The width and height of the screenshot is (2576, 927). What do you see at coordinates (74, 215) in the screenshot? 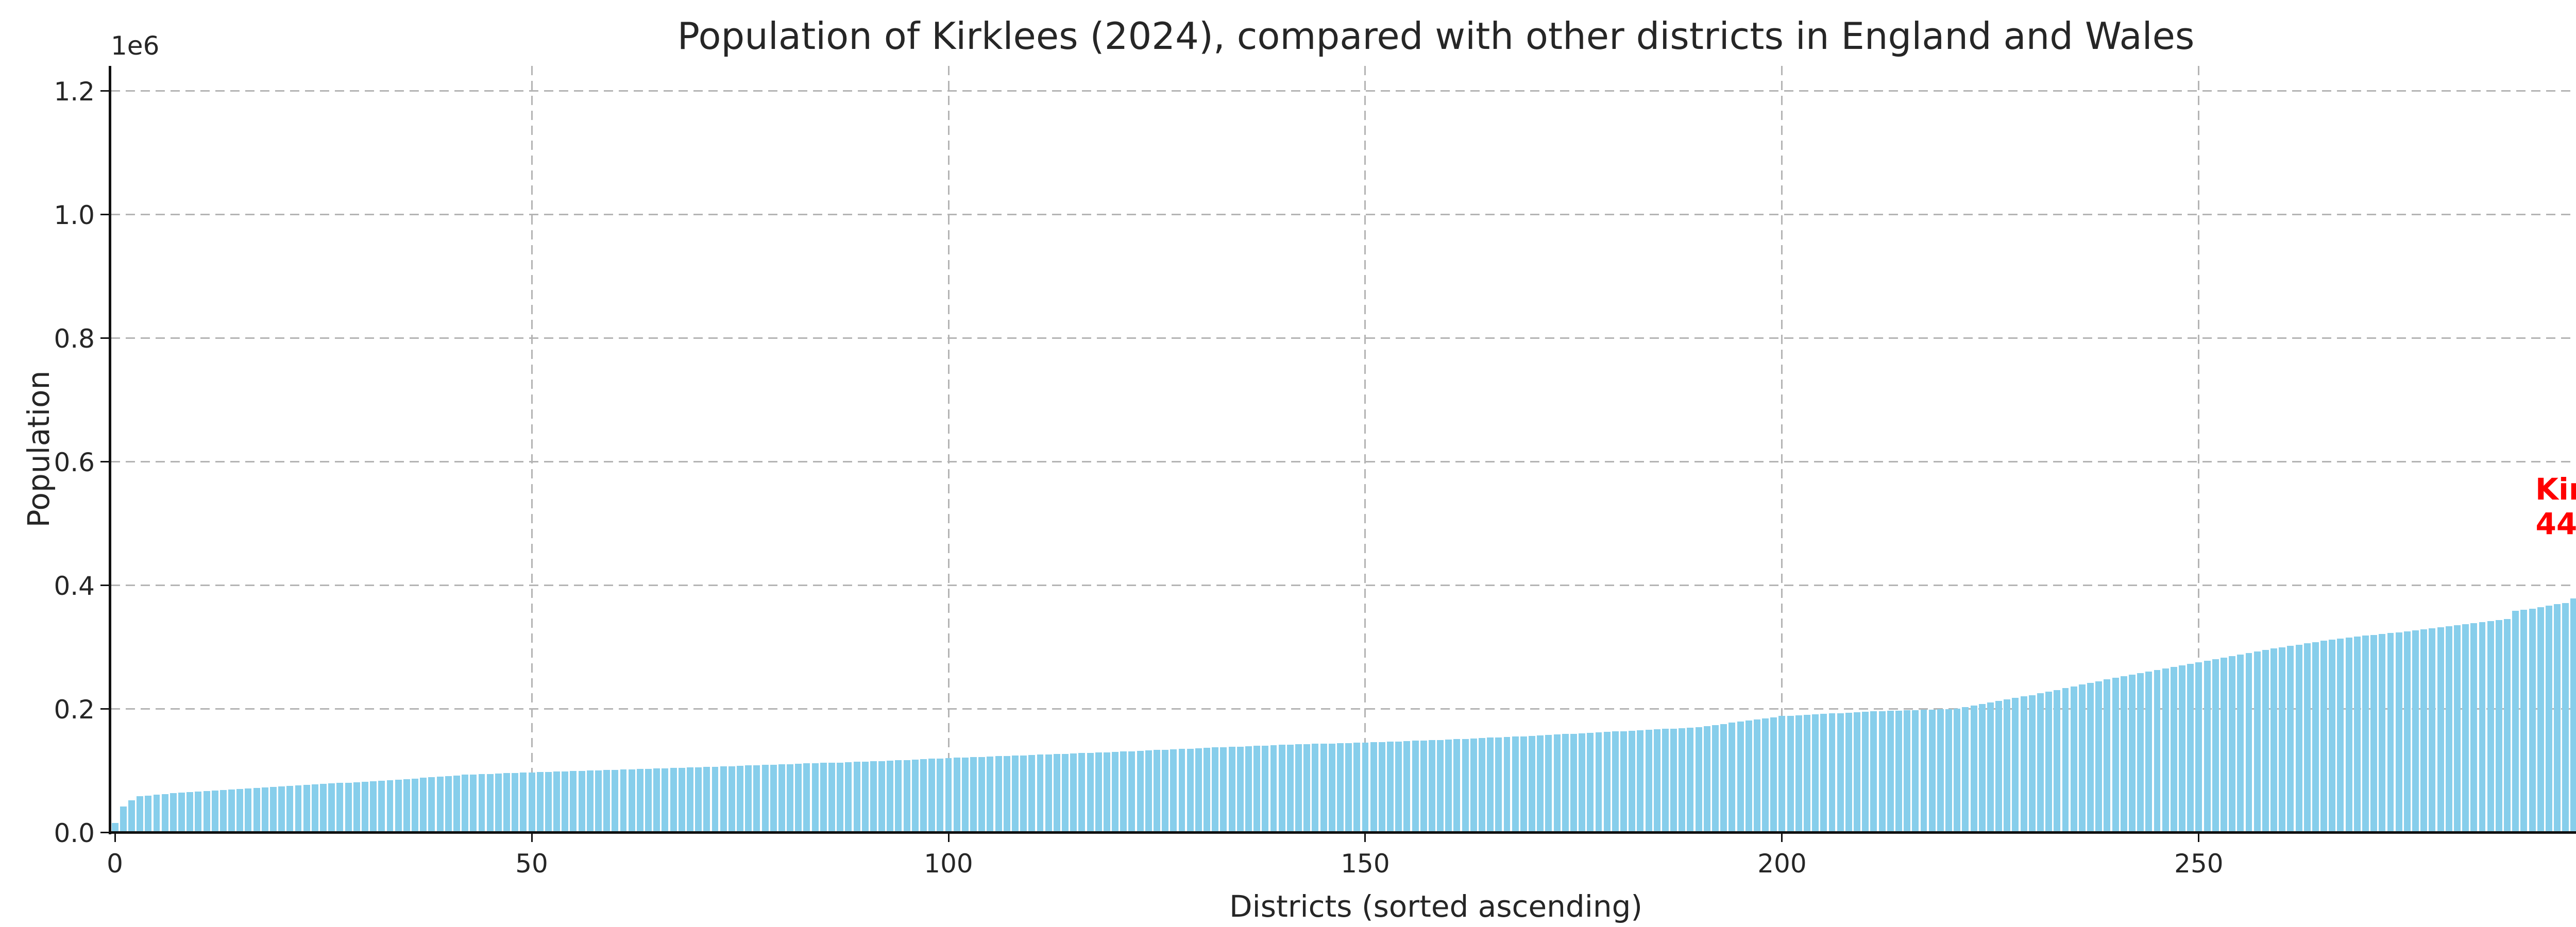
I see `y-tick-label: 1.0` at bounding box center [74, 215].